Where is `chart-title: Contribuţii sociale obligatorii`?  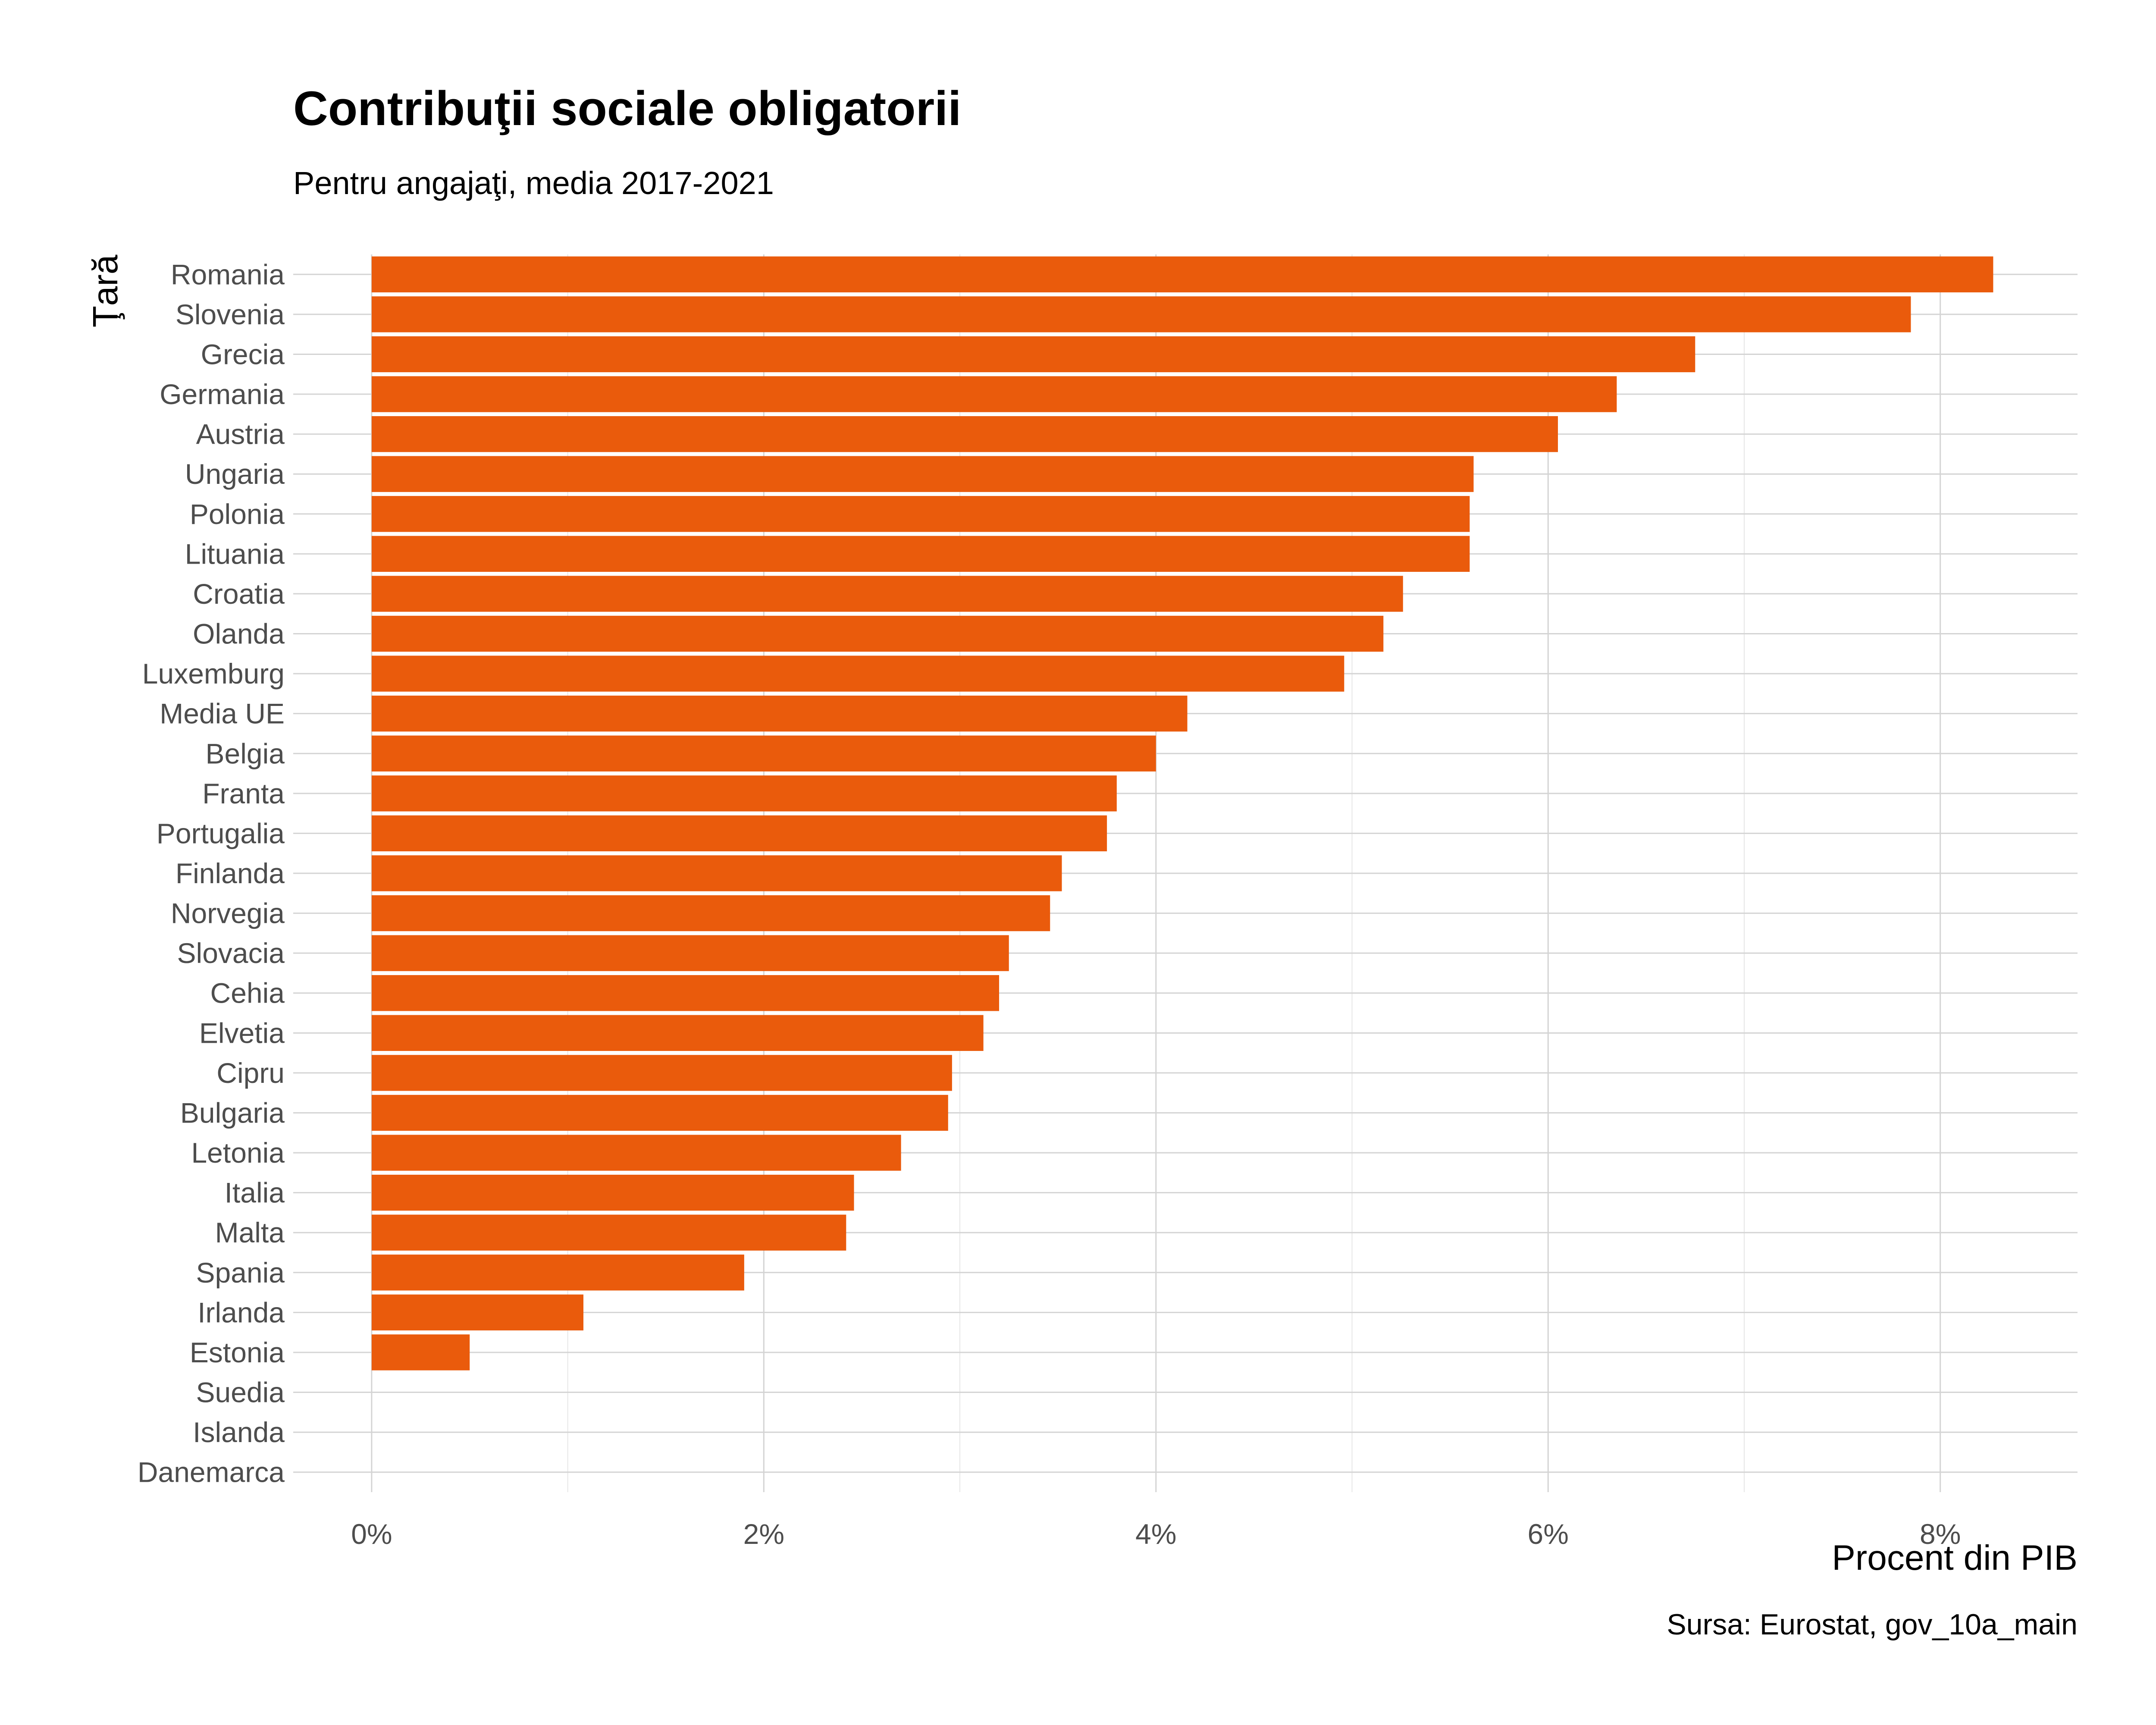
chart-title: Contribuţii sociale obligatorii is located at coordinates (627, 109).